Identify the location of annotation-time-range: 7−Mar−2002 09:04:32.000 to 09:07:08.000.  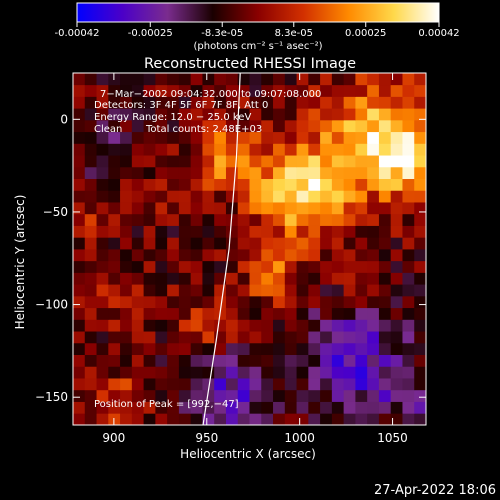
(210, 94).